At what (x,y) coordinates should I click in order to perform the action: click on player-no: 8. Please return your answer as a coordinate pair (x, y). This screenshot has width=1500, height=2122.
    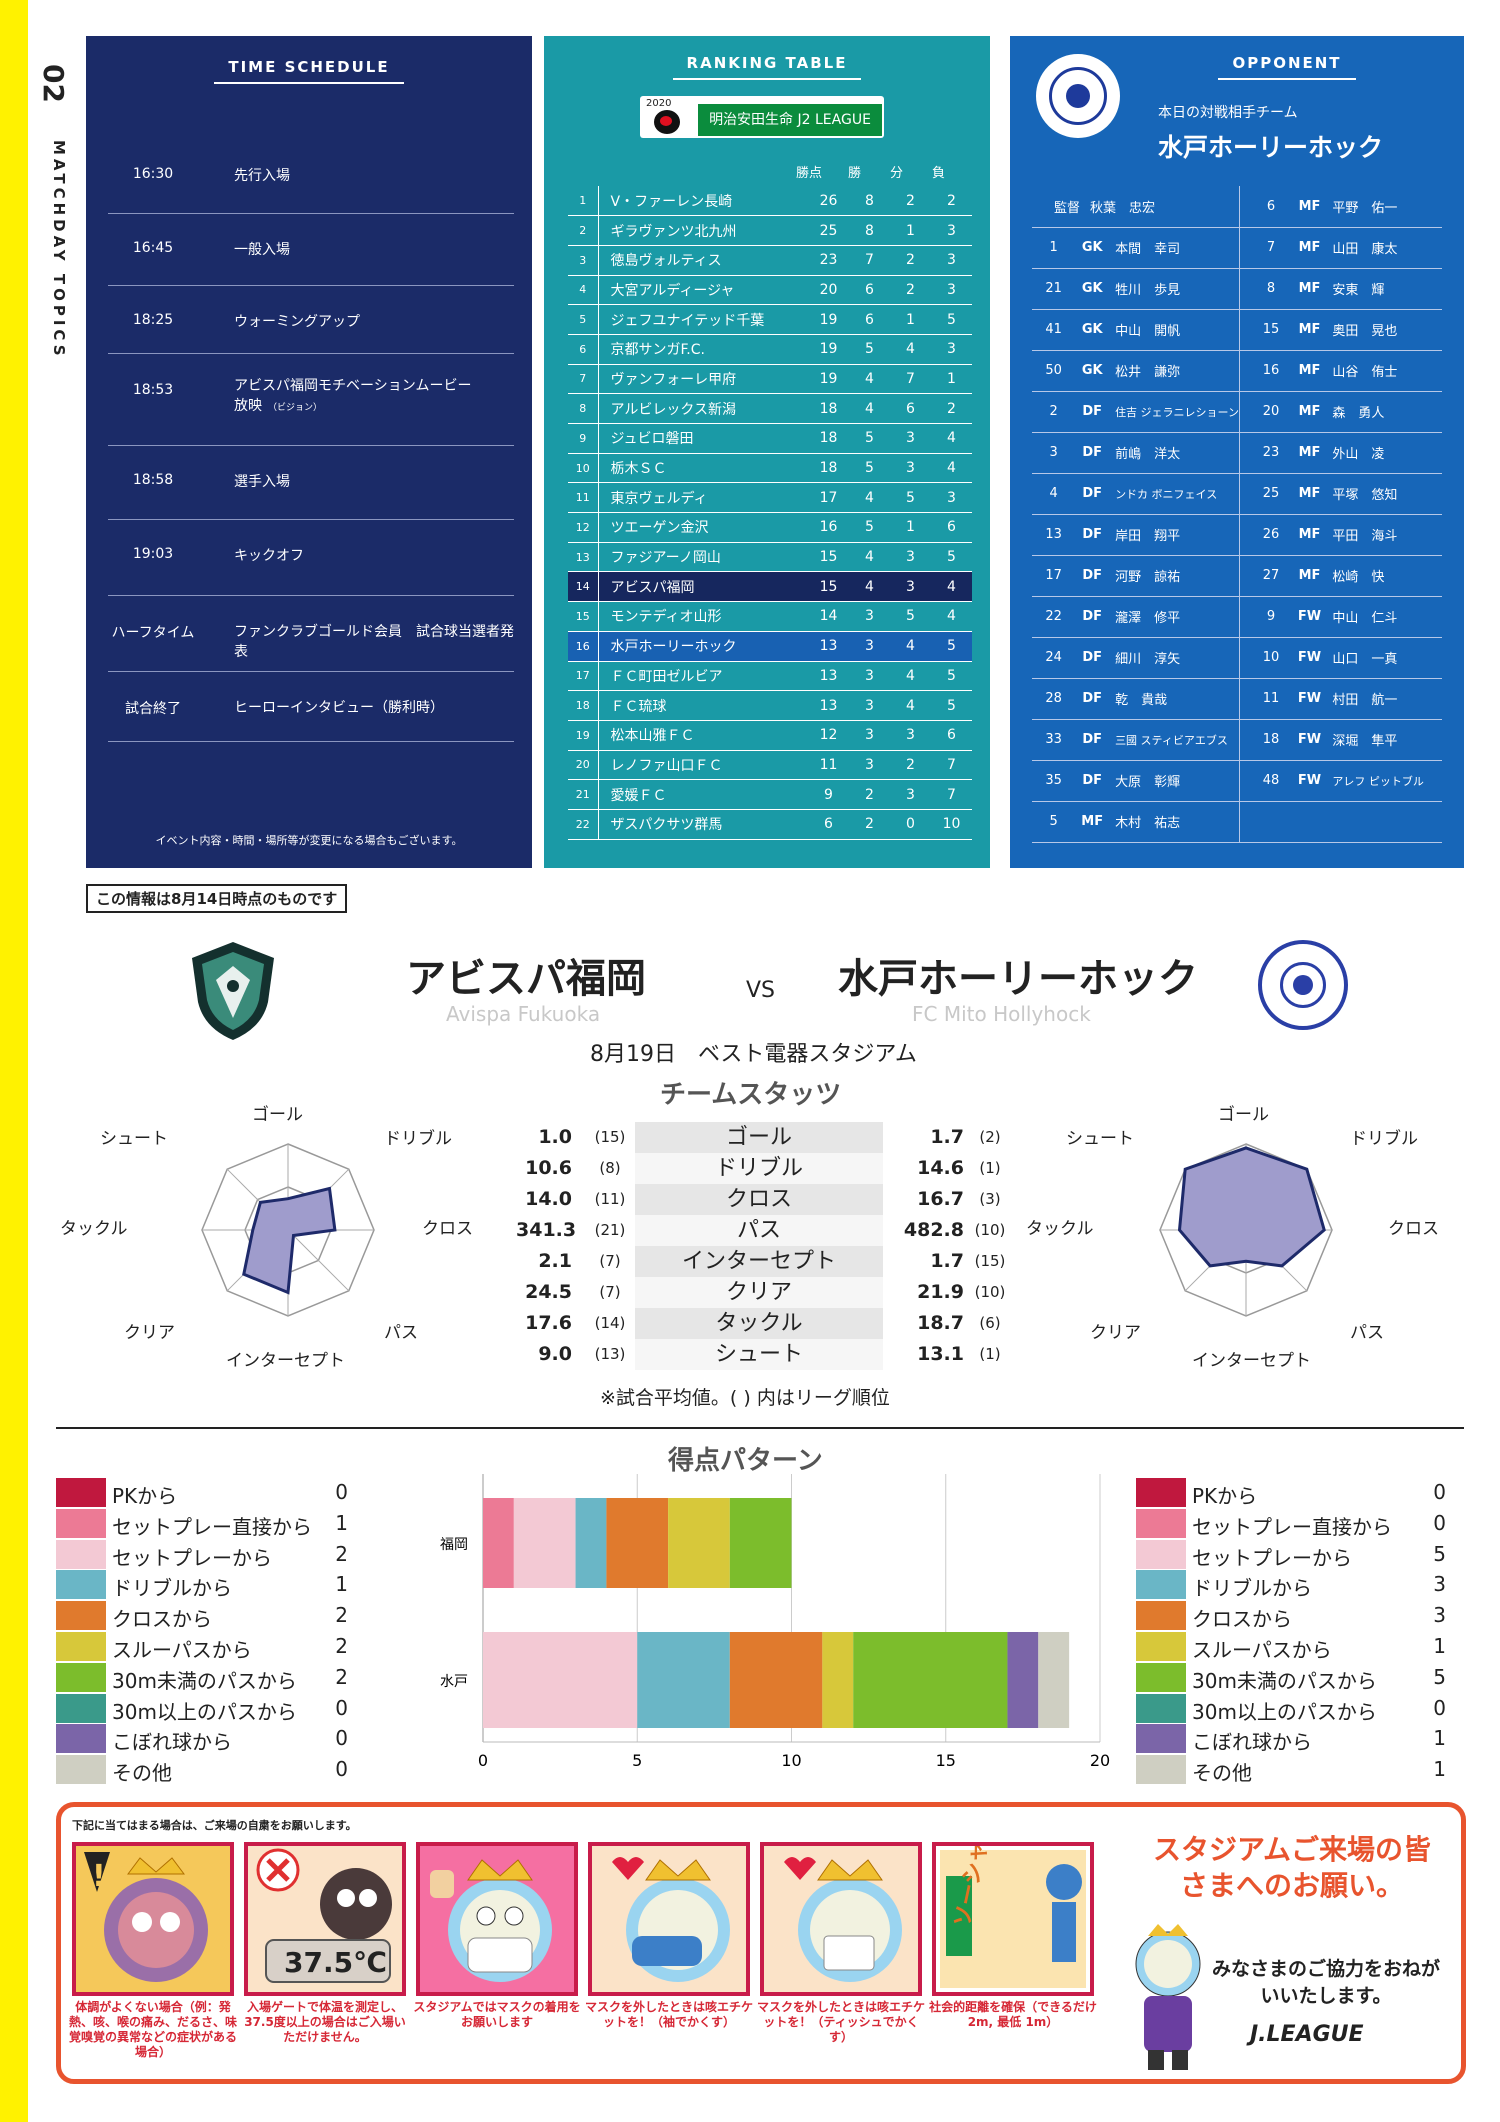
    Looking at the image, I should click on (1271, 289).